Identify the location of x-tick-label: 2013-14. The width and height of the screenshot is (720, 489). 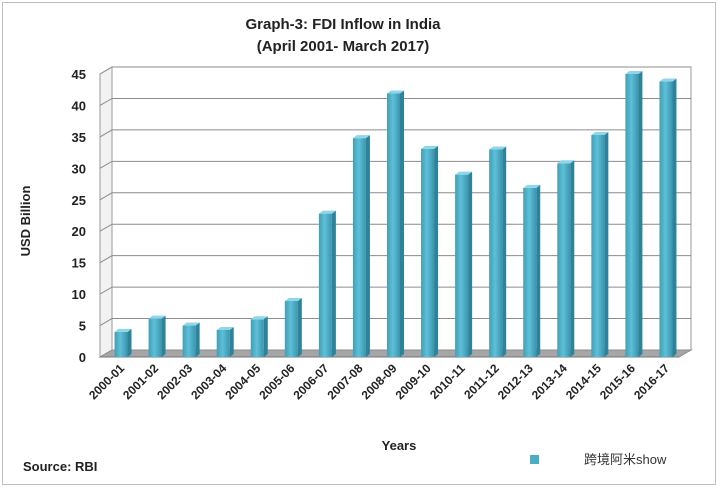
(549, 381).